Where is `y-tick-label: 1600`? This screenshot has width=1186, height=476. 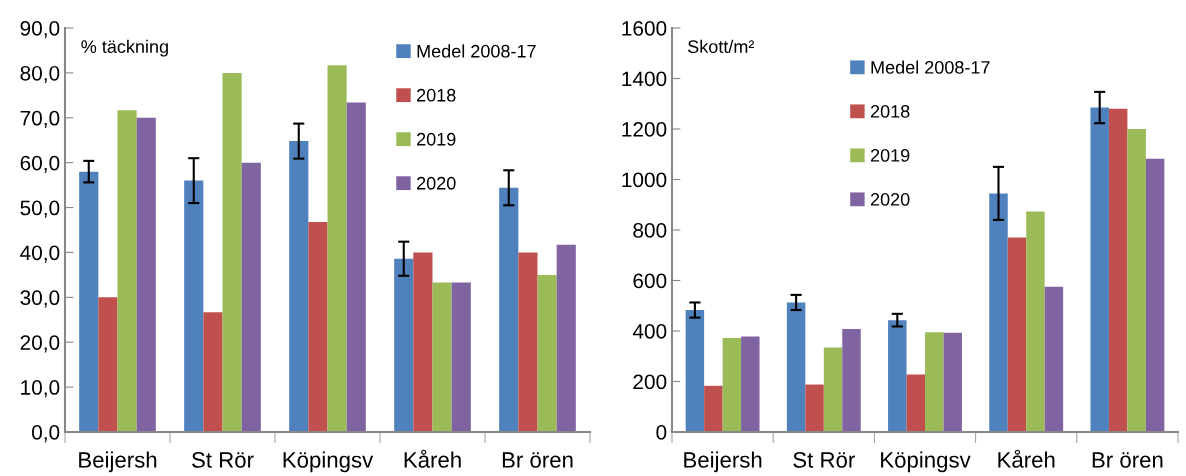
y-tick-label: 1600 is located at coordinates (644, 28).